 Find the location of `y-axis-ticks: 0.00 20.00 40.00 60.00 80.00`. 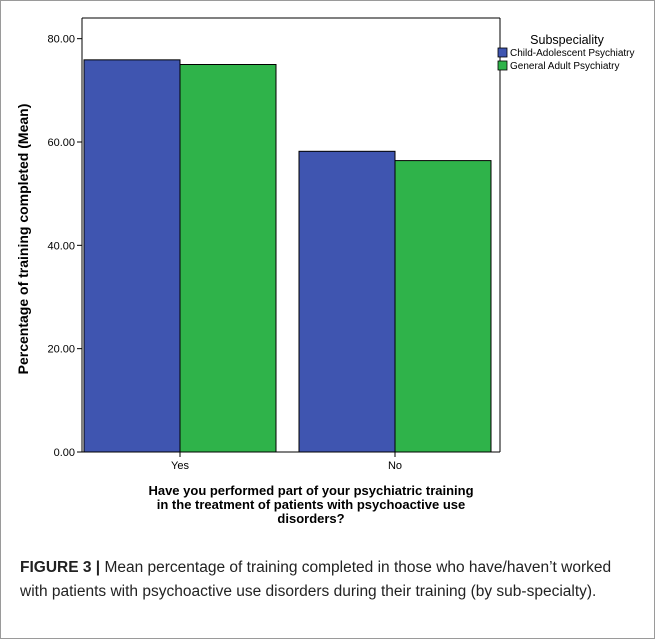

y-axis-ticks: 0.00 20.00 40.00 60.00 80.00 is located at coordinates (64, 246).